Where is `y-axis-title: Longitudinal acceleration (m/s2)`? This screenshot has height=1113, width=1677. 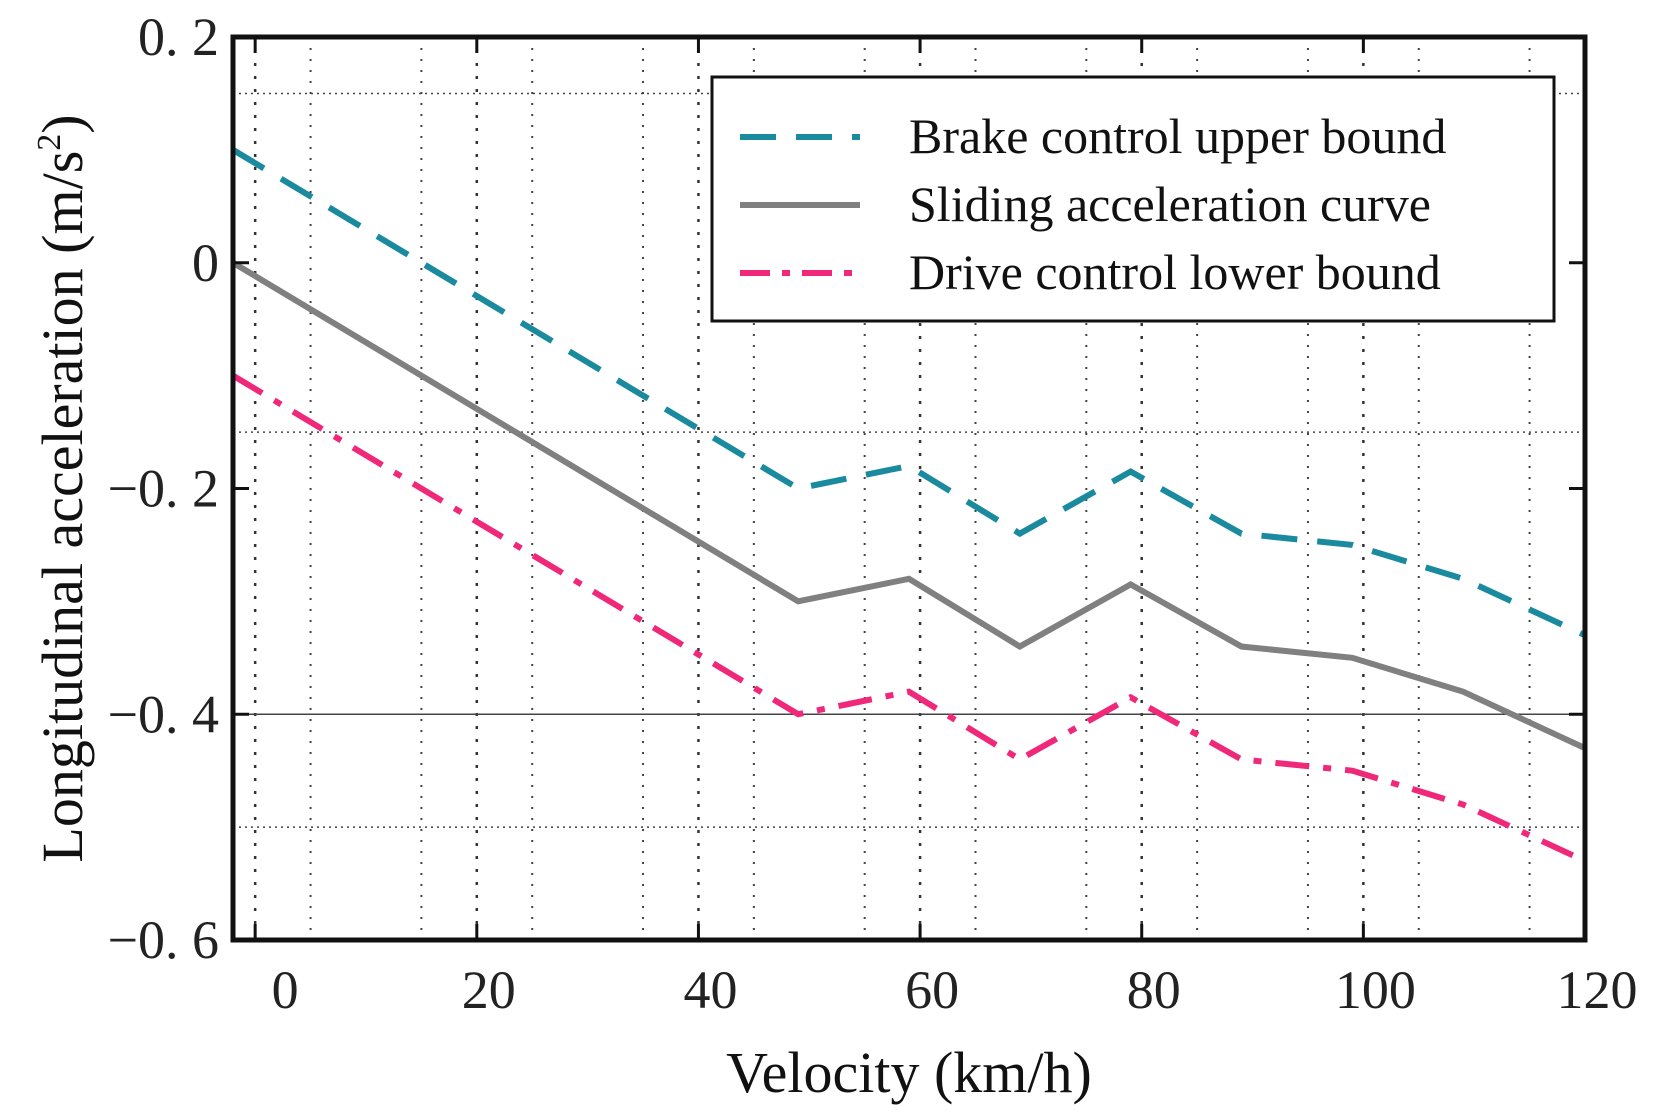 y-axis-title: Longitudinal acceleration (m/s2) is located at coordinates (62, 488).